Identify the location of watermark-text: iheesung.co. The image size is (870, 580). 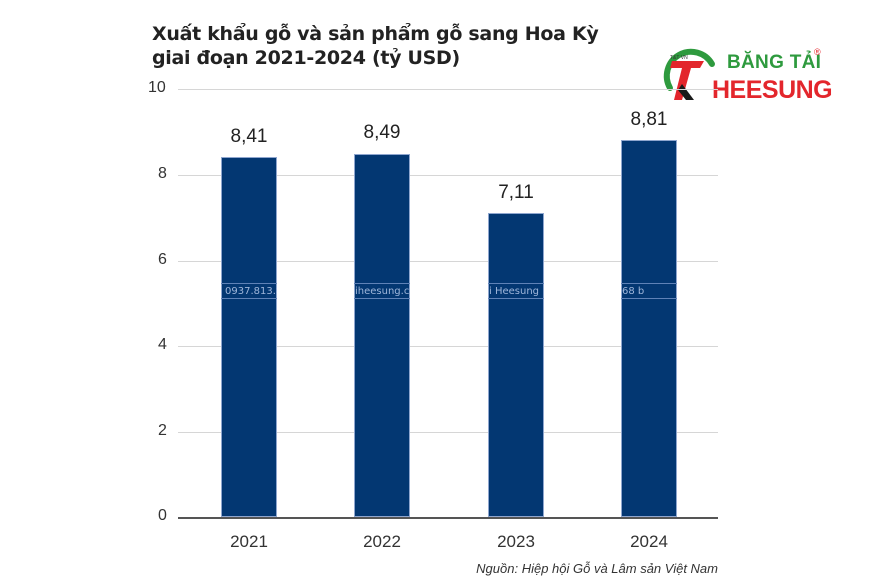
(382, 291).